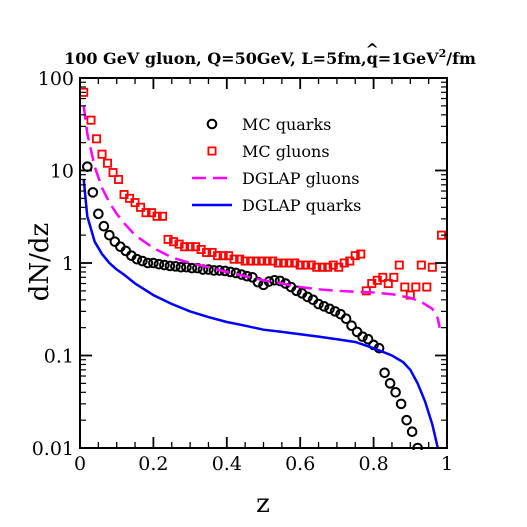  I want to click on x-axis-label: z, so click(263, 504).